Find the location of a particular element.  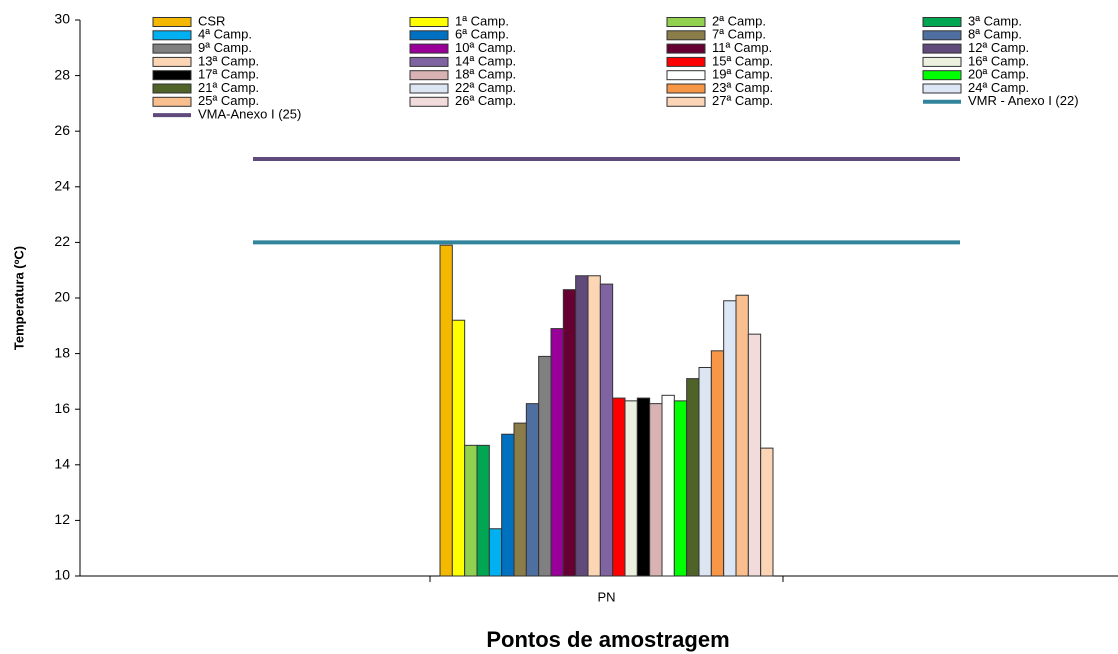

y-tick-label: 10 is located at coordinates (62, 575).